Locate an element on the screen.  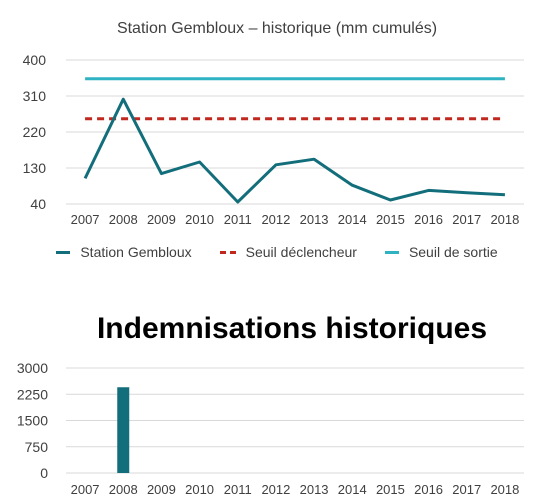
bar-chart-x-tick: 2011 is located at coordinates (238, 489).